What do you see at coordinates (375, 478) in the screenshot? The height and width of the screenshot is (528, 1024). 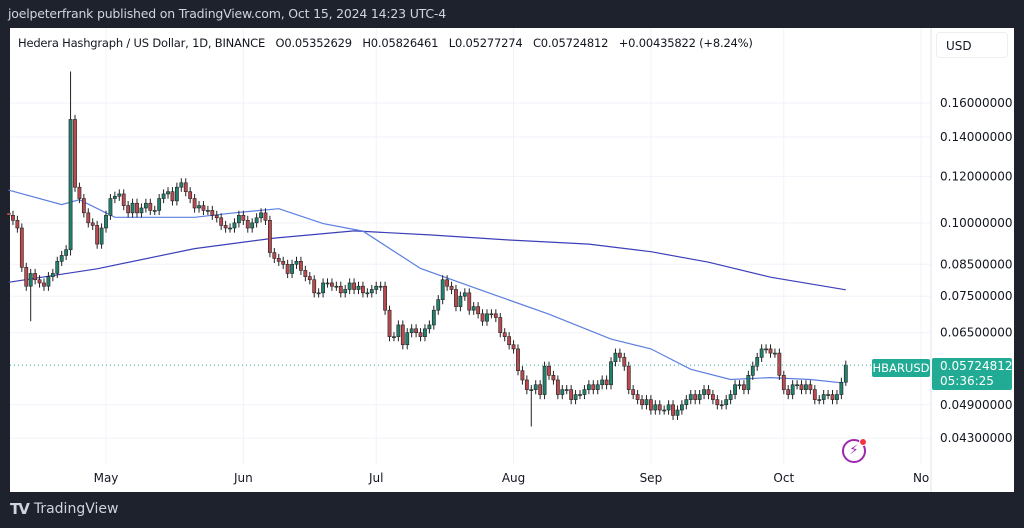 I see `x-tick-label: Jul` at bounding box center [375, 478].